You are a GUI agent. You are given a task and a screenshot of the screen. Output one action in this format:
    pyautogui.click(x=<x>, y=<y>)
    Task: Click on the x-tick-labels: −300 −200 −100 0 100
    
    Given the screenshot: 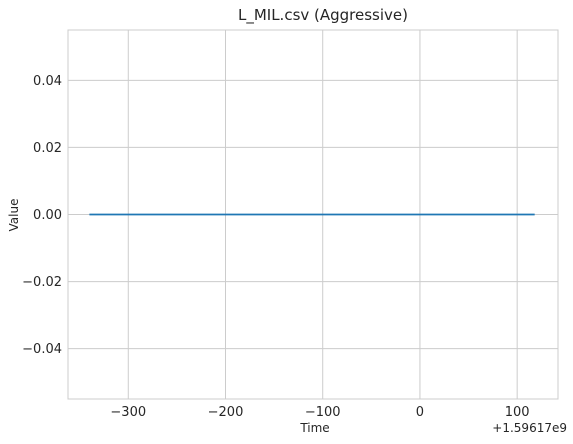 What is the action you would take?
    pyautogui.click(x=319, y=412)
    